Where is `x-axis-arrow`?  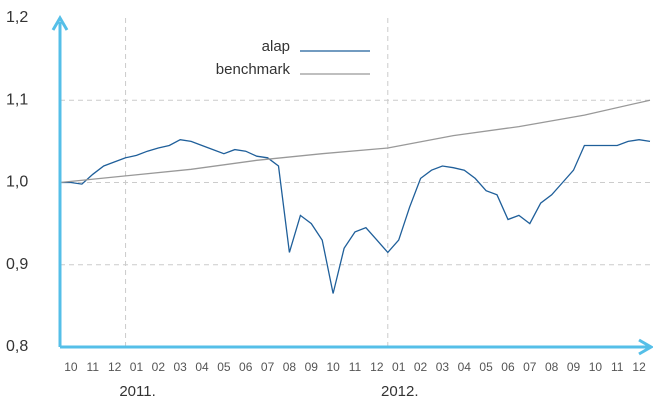 x-axis-arrow is located at coordinates (645, 347).